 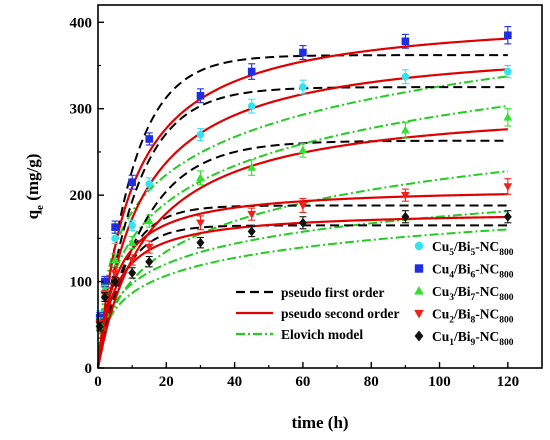 What do you see at coordinates (32, 214) in the screenshot?
I see `y-axis-label-base: q` at bounding box center [32, 214].